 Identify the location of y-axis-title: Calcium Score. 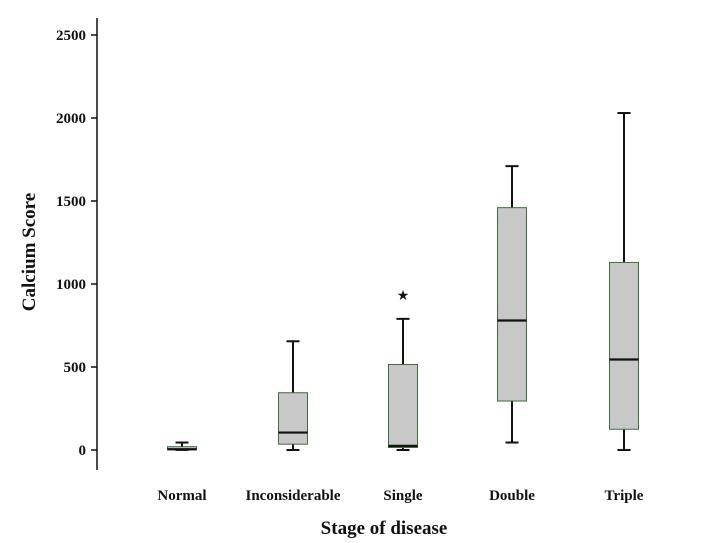
(29, 252).